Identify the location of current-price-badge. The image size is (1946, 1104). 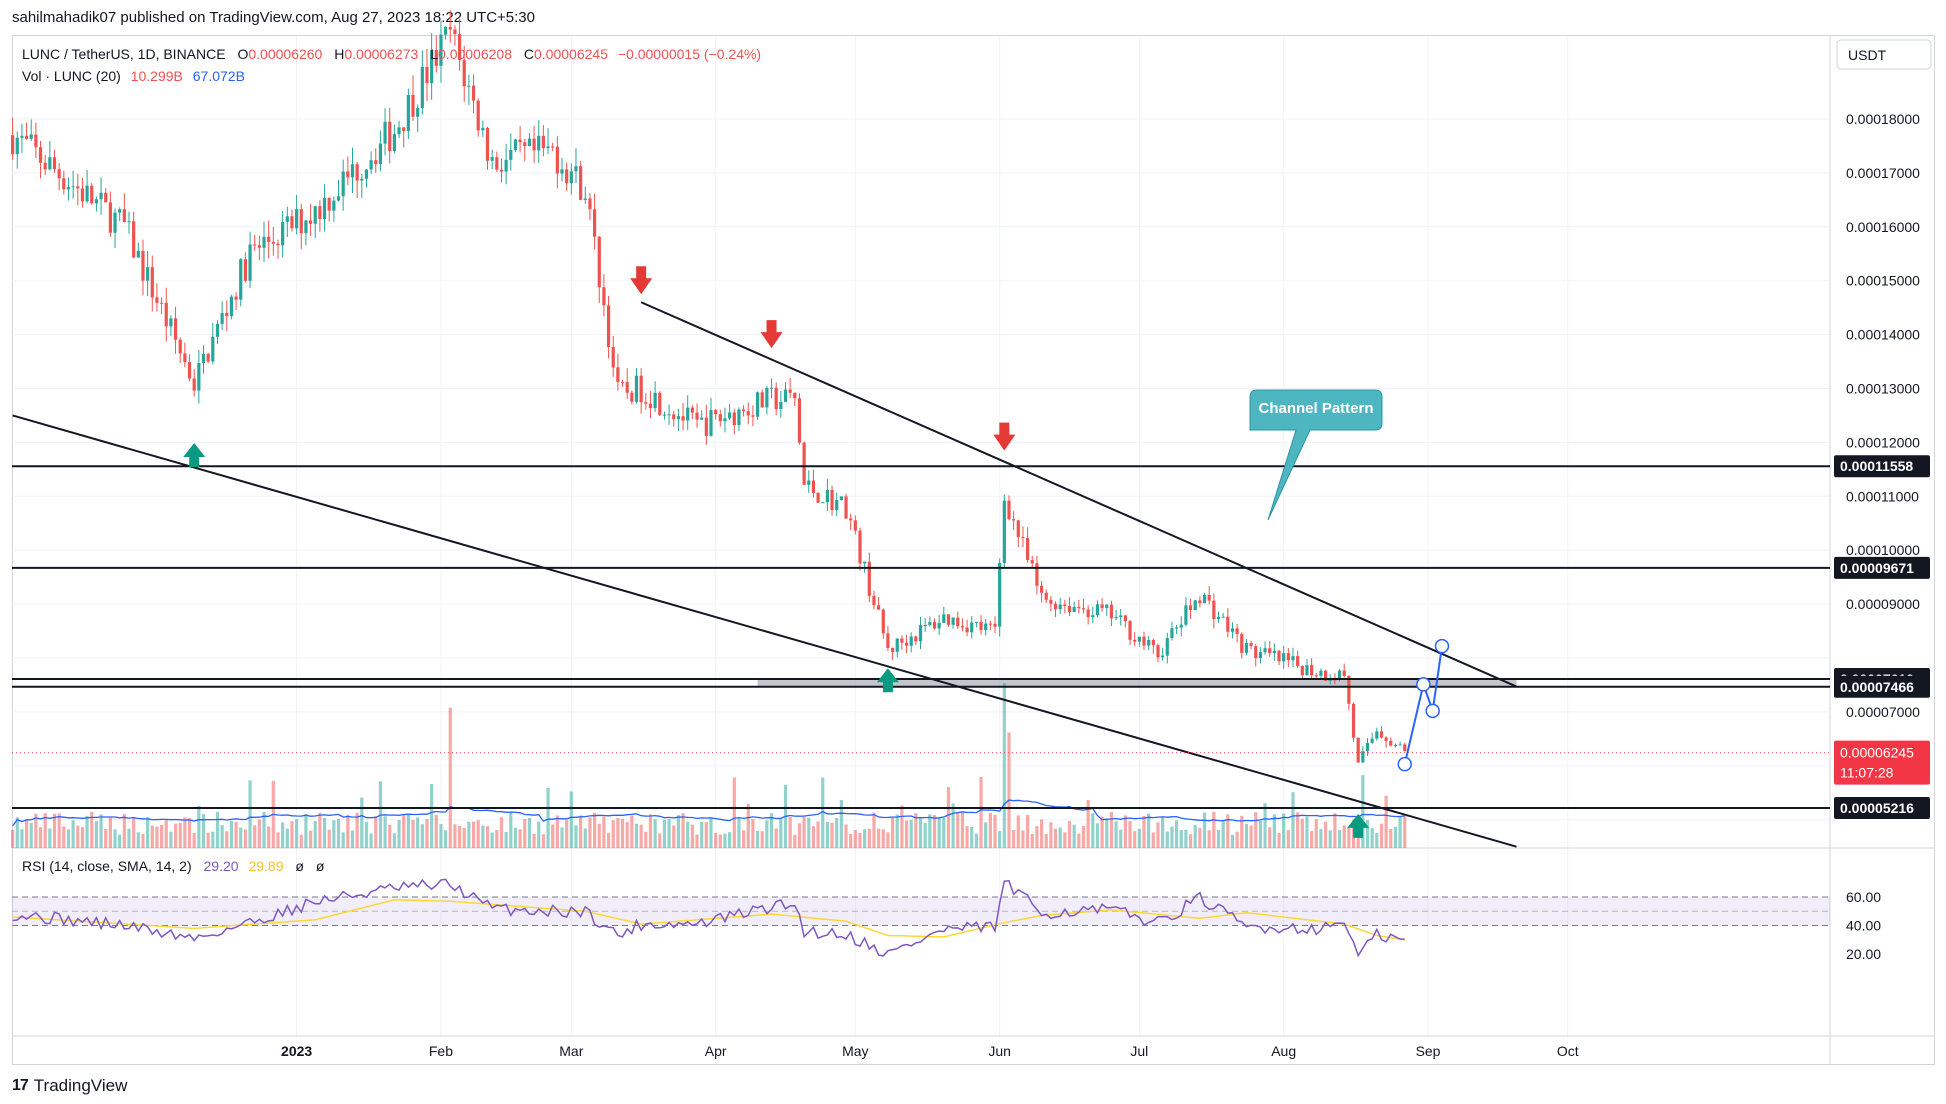
(1882, 762).